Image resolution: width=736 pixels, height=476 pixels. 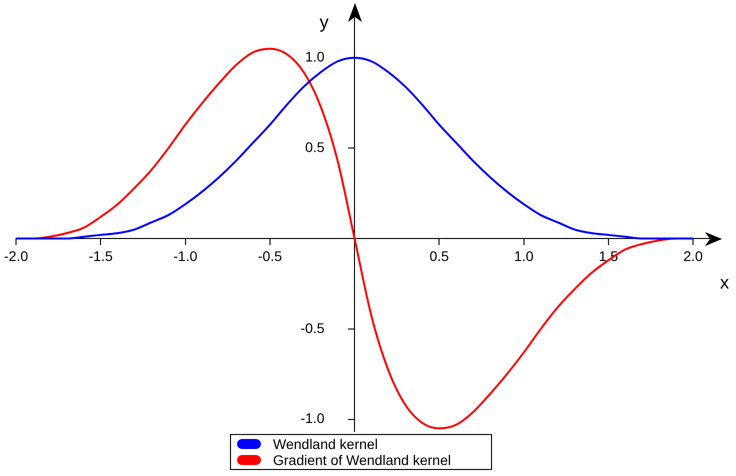 What do you see at coordinates (100, 256) in the screenshot?
I see `x-tick-label: -1.5` at bounding box center [100, 256].